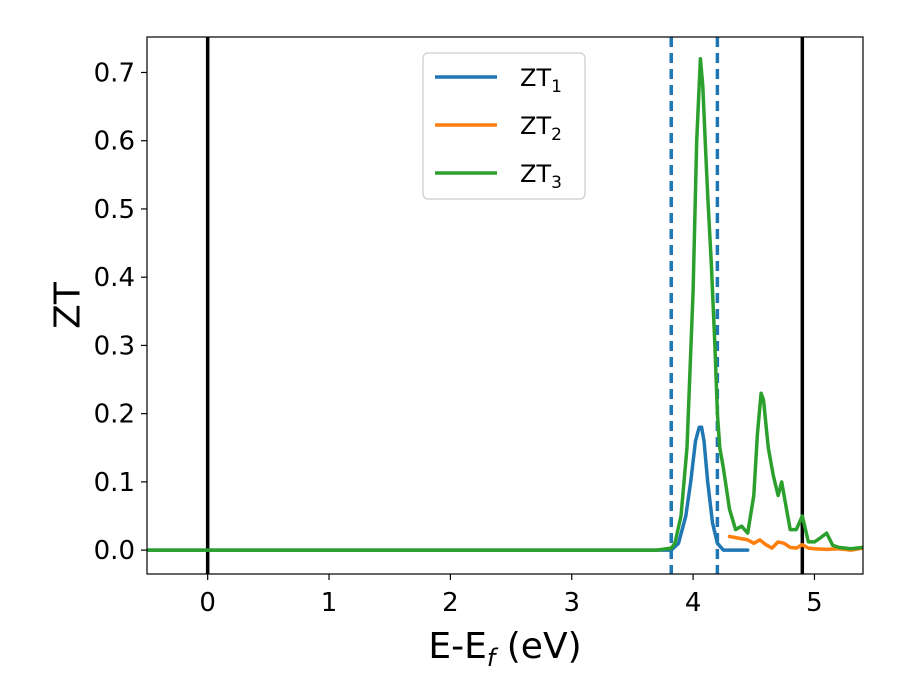 This screenshot has height=700, width=900. What do you see at coordinates (693, 603) in the screenshot?
I see `x-tick-label: 4` at bounding box center [693, 603].